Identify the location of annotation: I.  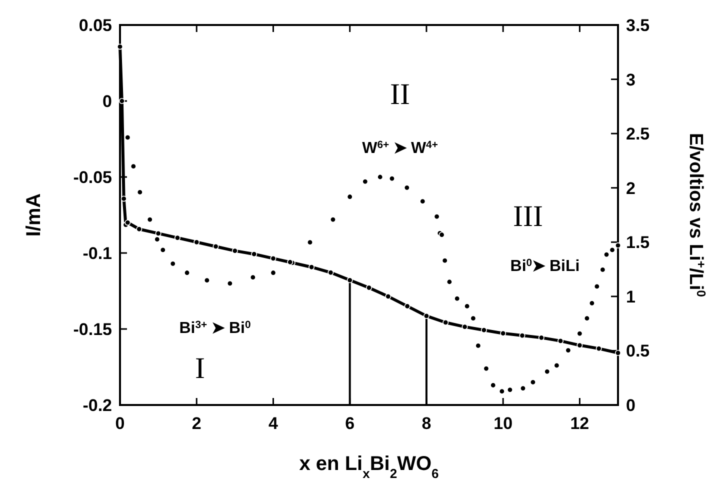
(200, 368).